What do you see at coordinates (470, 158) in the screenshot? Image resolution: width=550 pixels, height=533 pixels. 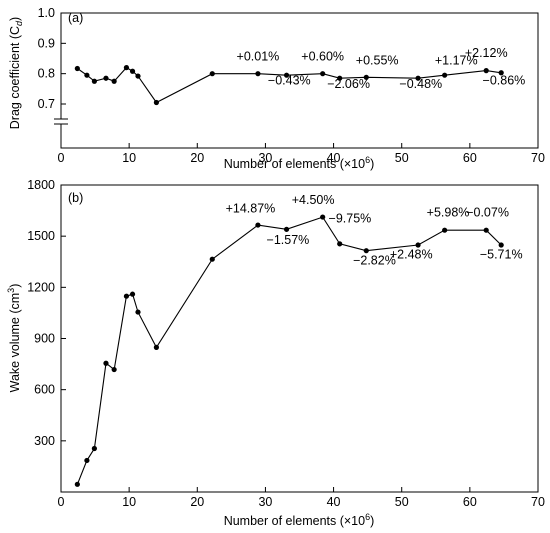 I see `panel-a-x-tick-label: 60` at bounding box center [470, 158].